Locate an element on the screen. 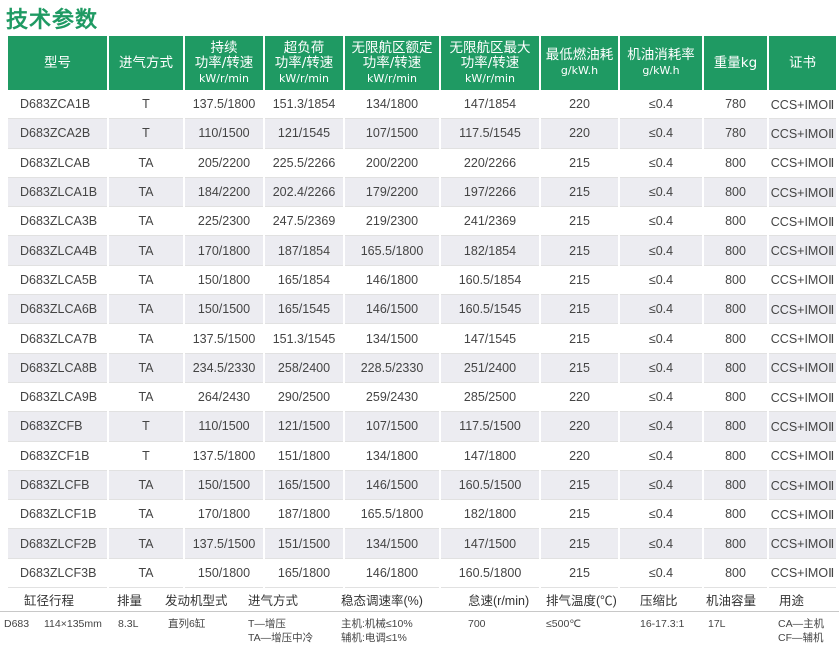 This screenshot has height=655, width=839. exhaust-temp-header: 排气温度(℃) is located at coordinates (581, 601).